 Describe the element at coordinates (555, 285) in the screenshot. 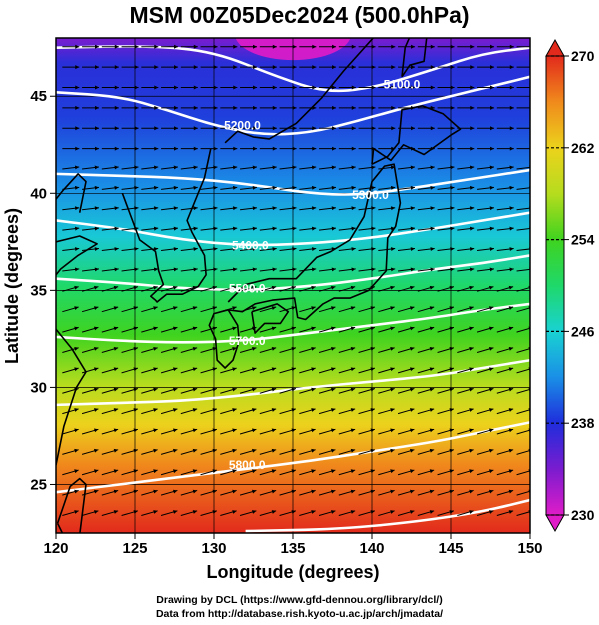

I see `colorbar-scale` at that location.